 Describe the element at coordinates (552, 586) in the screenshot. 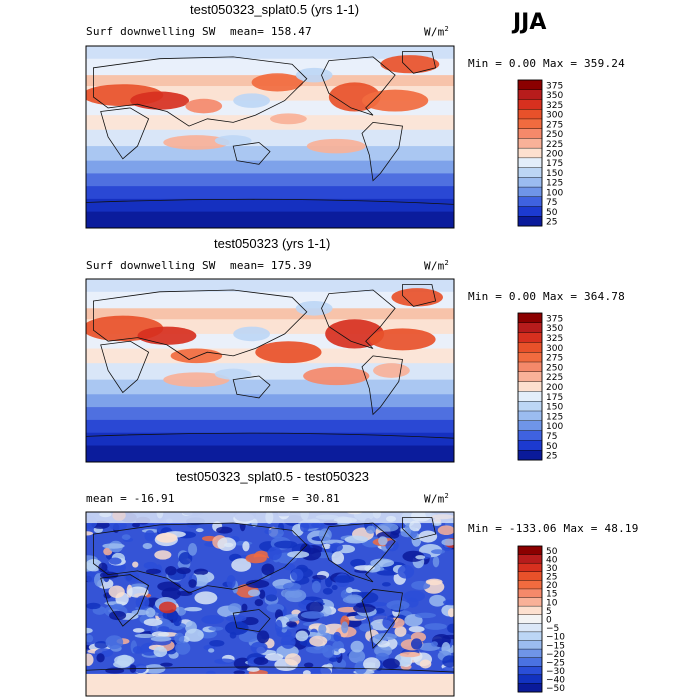

I see `colorbar-tick-label: 20` at that location.